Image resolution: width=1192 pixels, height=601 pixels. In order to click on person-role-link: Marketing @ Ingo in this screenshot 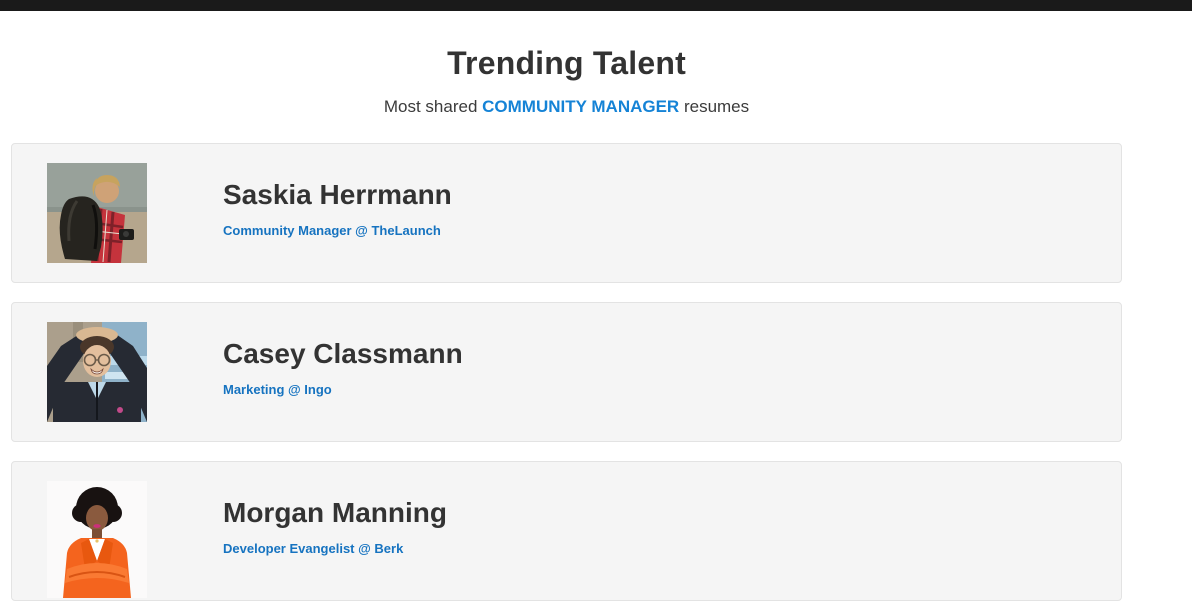, I will do `click(277, 389)`.